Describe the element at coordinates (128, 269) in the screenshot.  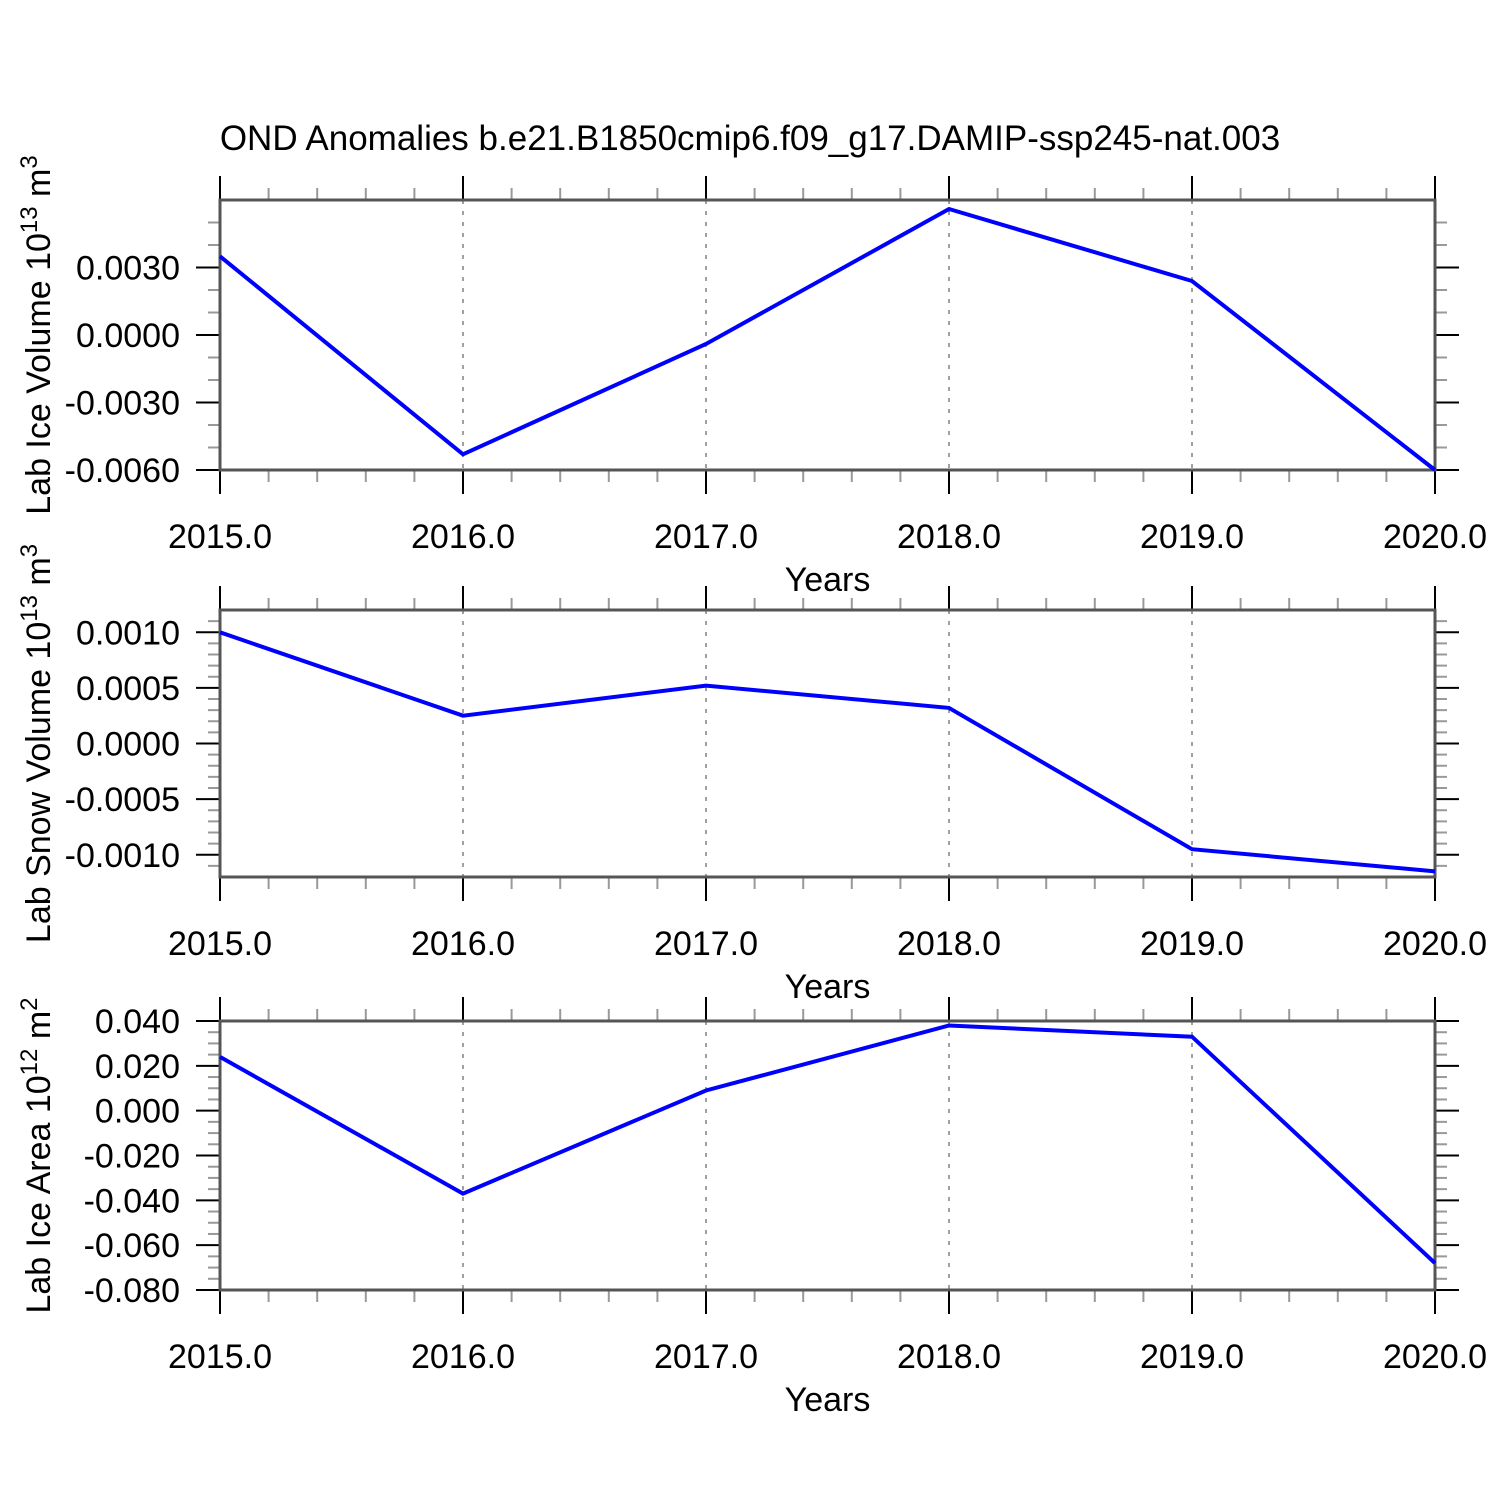
I see `y-tick-label: 0.0030` at that location.